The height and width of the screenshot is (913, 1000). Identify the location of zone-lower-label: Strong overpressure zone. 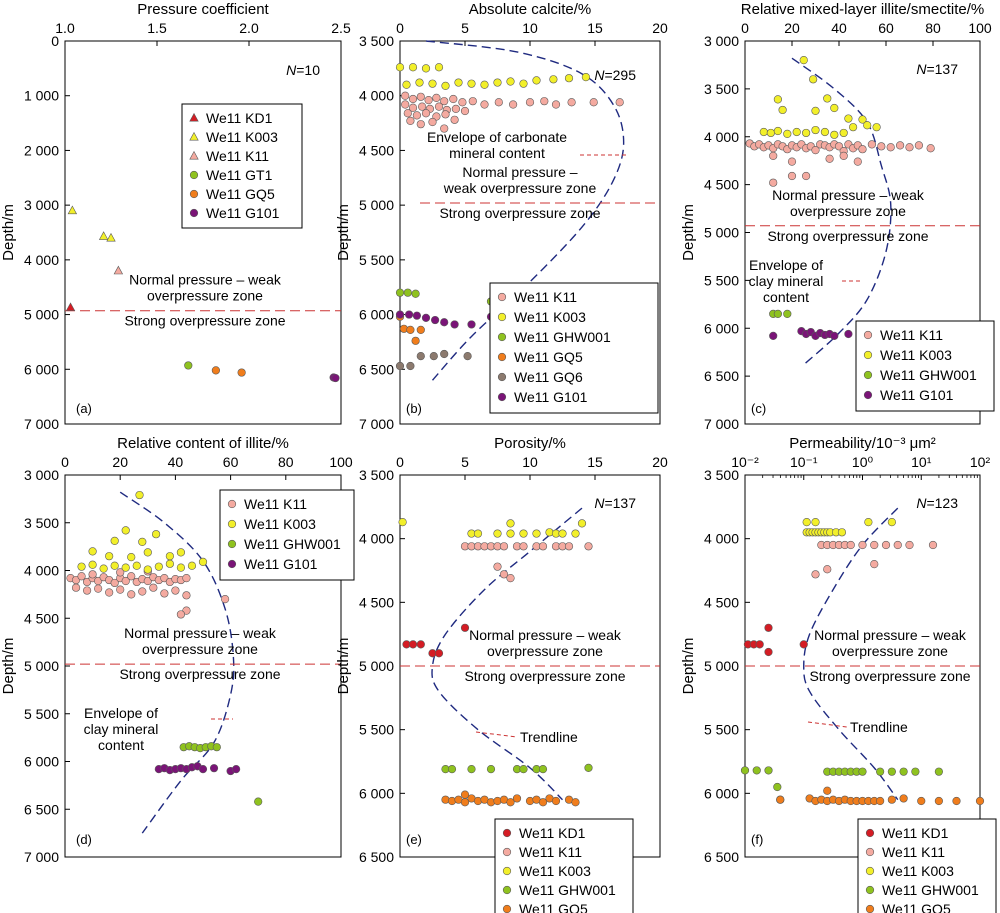
(544, 676).